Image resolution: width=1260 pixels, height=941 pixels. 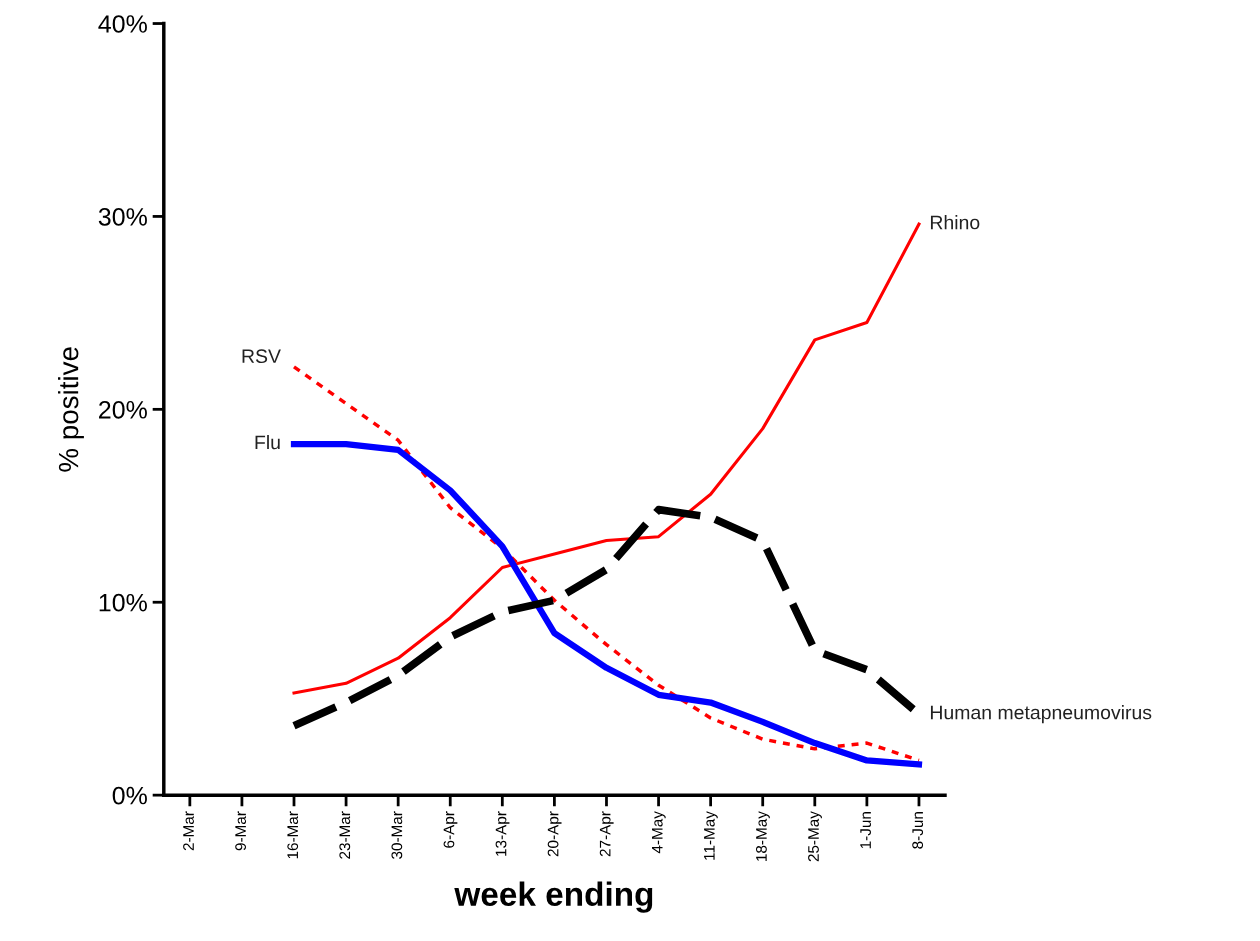 What do you see at coordinates (345, 835) in the screenshot?
I see `x-tick-label: 23-Mar` at bounding box center [345, 835].